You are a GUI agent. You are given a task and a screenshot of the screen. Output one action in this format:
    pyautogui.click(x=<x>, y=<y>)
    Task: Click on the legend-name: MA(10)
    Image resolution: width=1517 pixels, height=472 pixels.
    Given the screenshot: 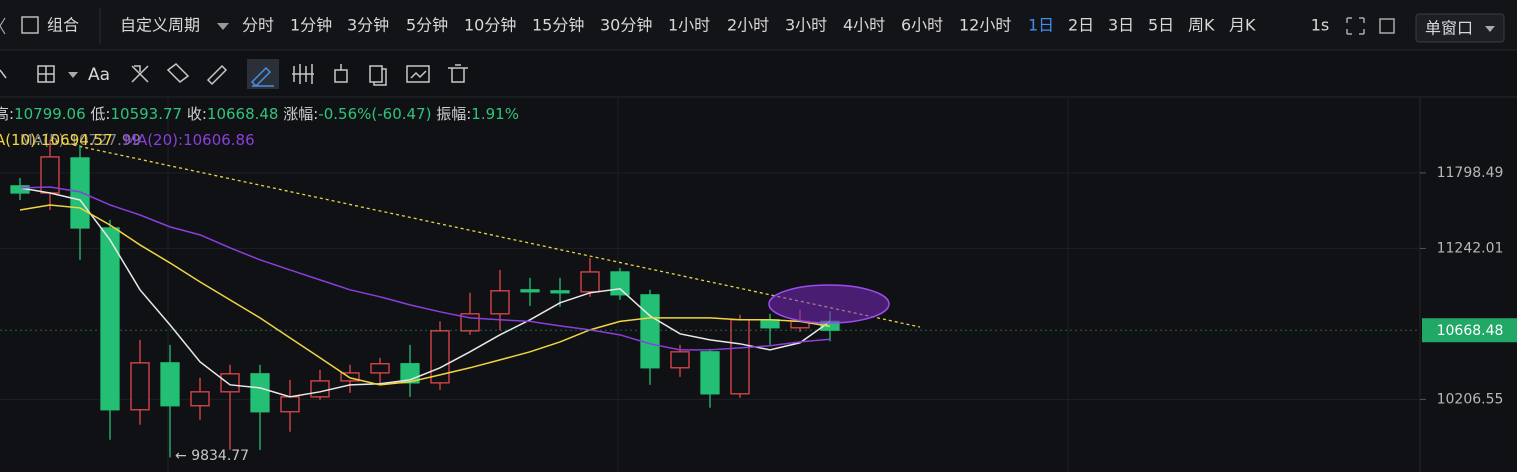 What is the action you would take?
    pyautogui.click(x=18, y=140)
    